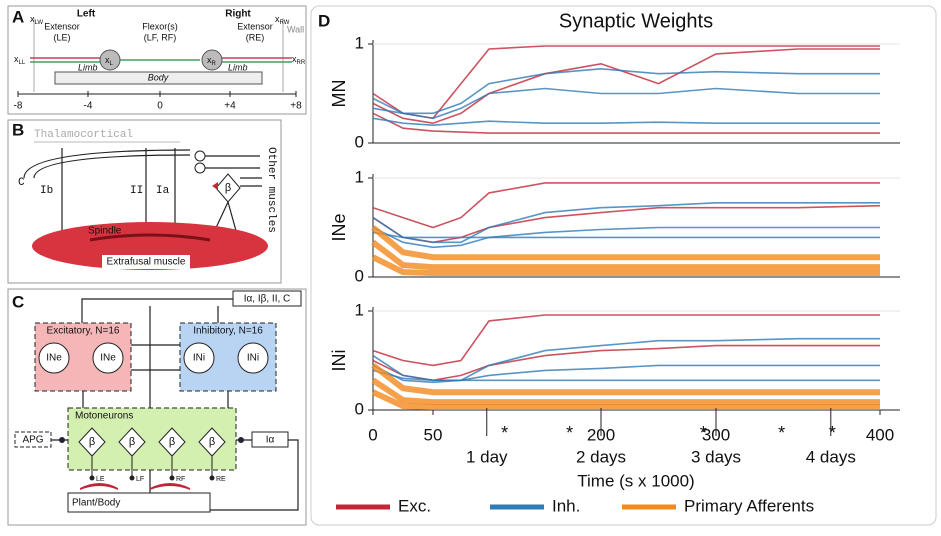  I want to click on tick-label: +4, so click(230, 106).